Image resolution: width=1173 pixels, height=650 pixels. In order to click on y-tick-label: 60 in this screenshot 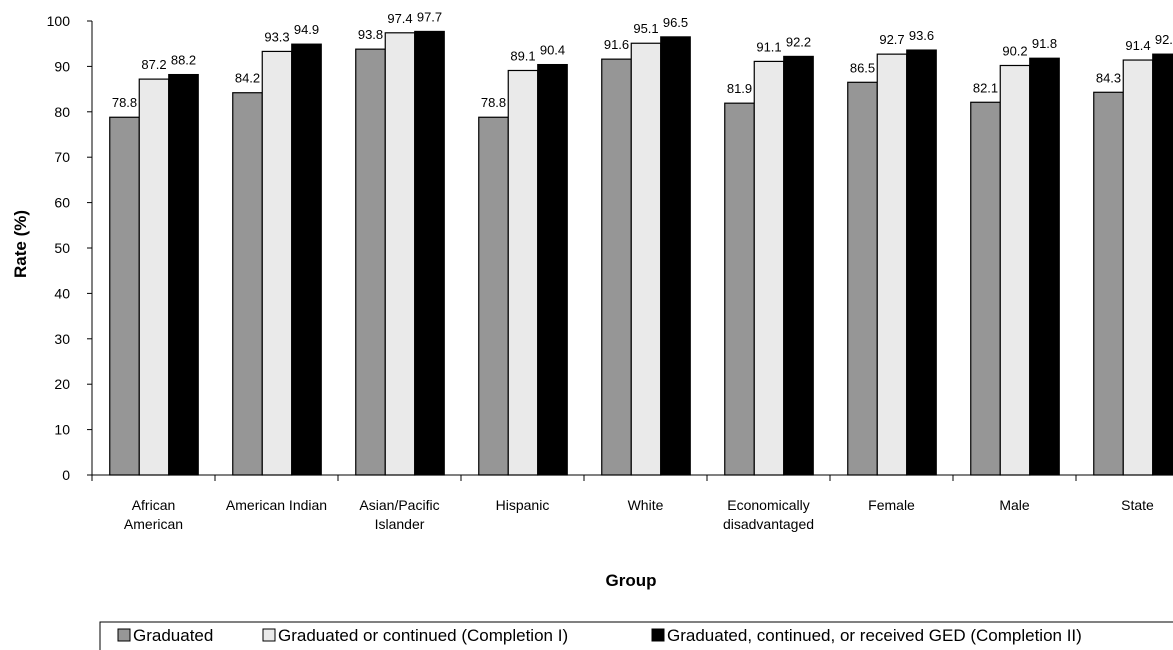, I will do `click(62, 203)`.